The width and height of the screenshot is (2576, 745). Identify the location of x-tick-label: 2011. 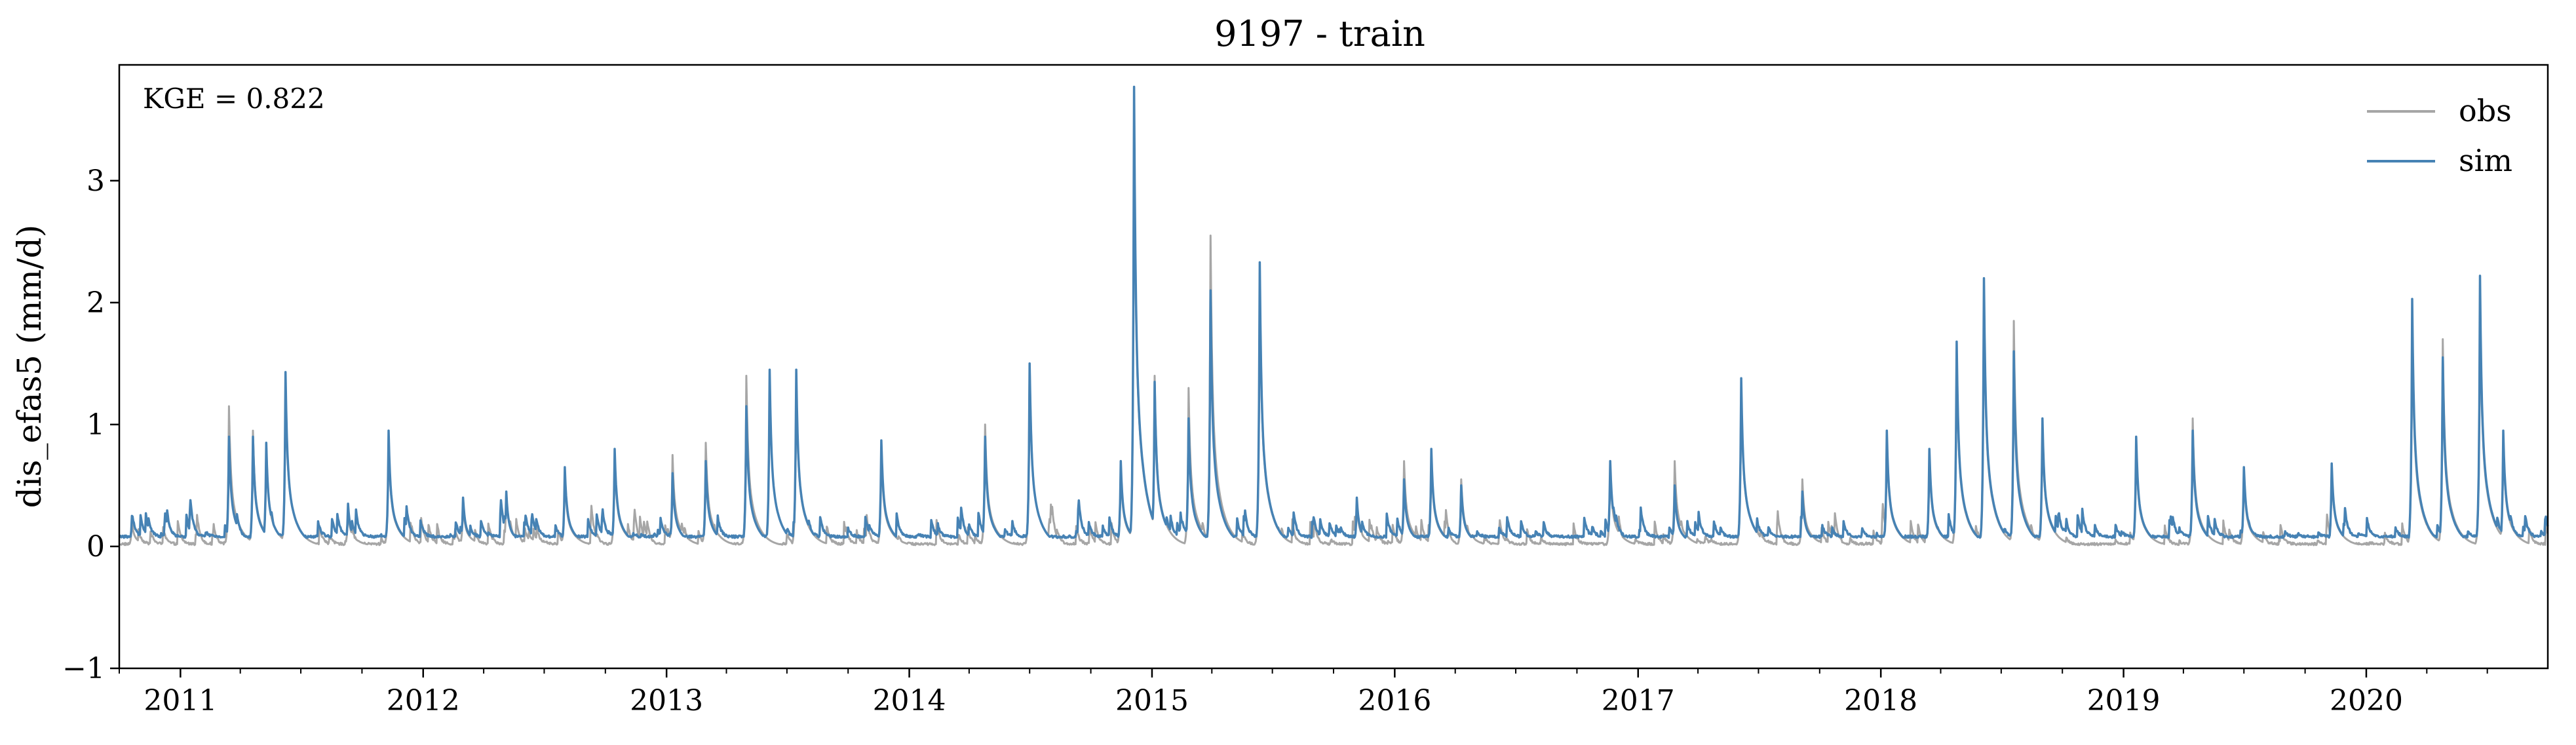
(180, 701).